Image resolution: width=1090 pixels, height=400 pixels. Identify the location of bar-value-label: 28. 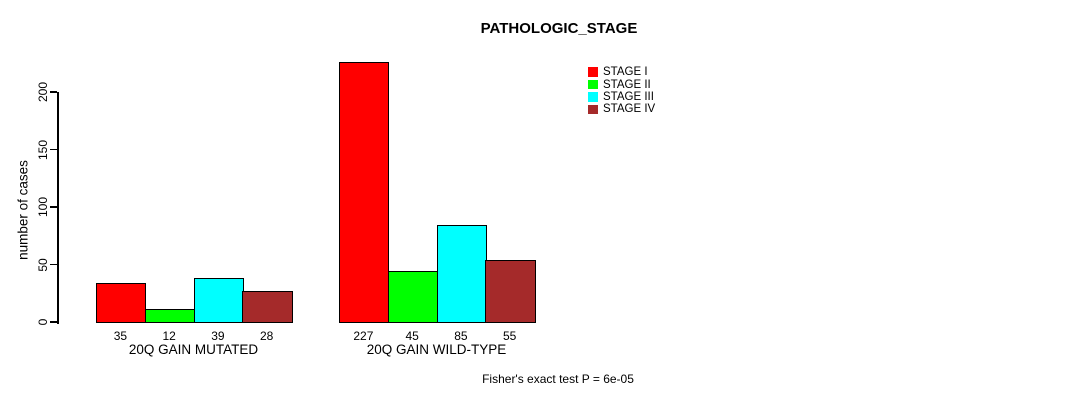
(266, 336).